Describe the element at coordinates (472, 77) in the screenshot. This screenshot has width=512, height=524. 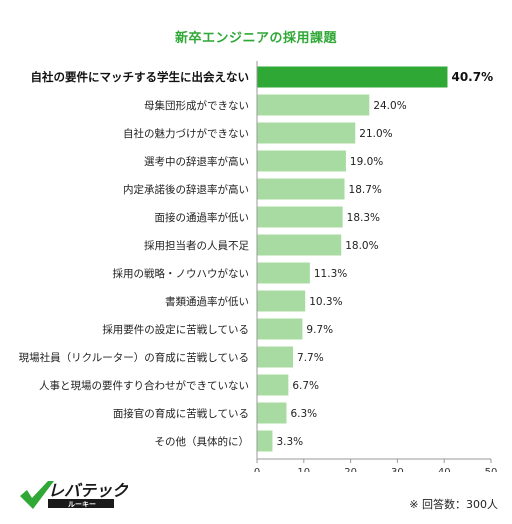
I see `value-label: 40.7%` at that location.